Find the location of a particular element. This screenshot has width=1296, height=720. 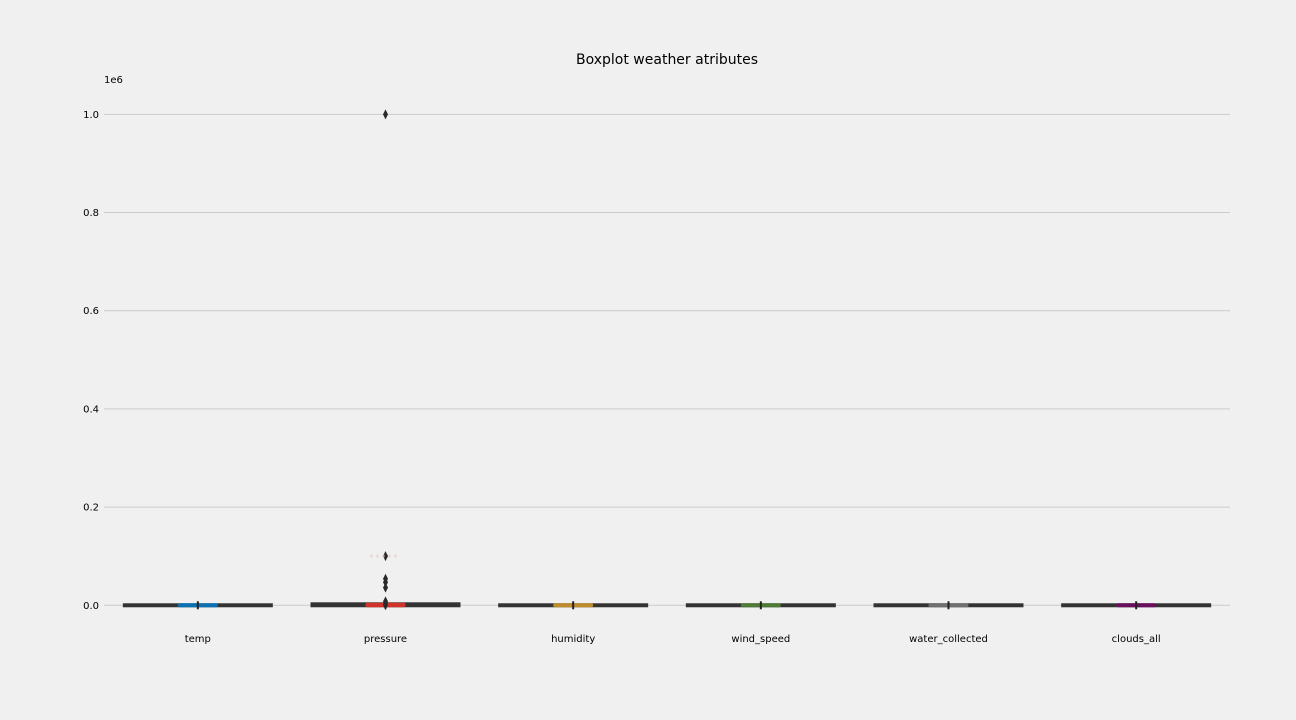

chart-title: Boxplot weather atributes is located at coordinates (667, 60).